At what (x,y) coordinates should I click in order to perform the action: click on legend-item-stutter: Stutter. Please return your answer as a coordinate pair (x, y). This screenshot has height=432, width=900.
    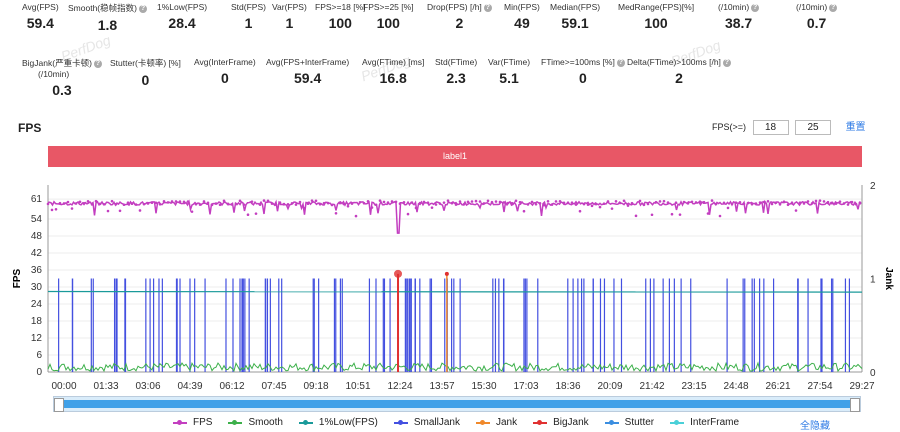
    Looking at the image, I should click on (629, 422).